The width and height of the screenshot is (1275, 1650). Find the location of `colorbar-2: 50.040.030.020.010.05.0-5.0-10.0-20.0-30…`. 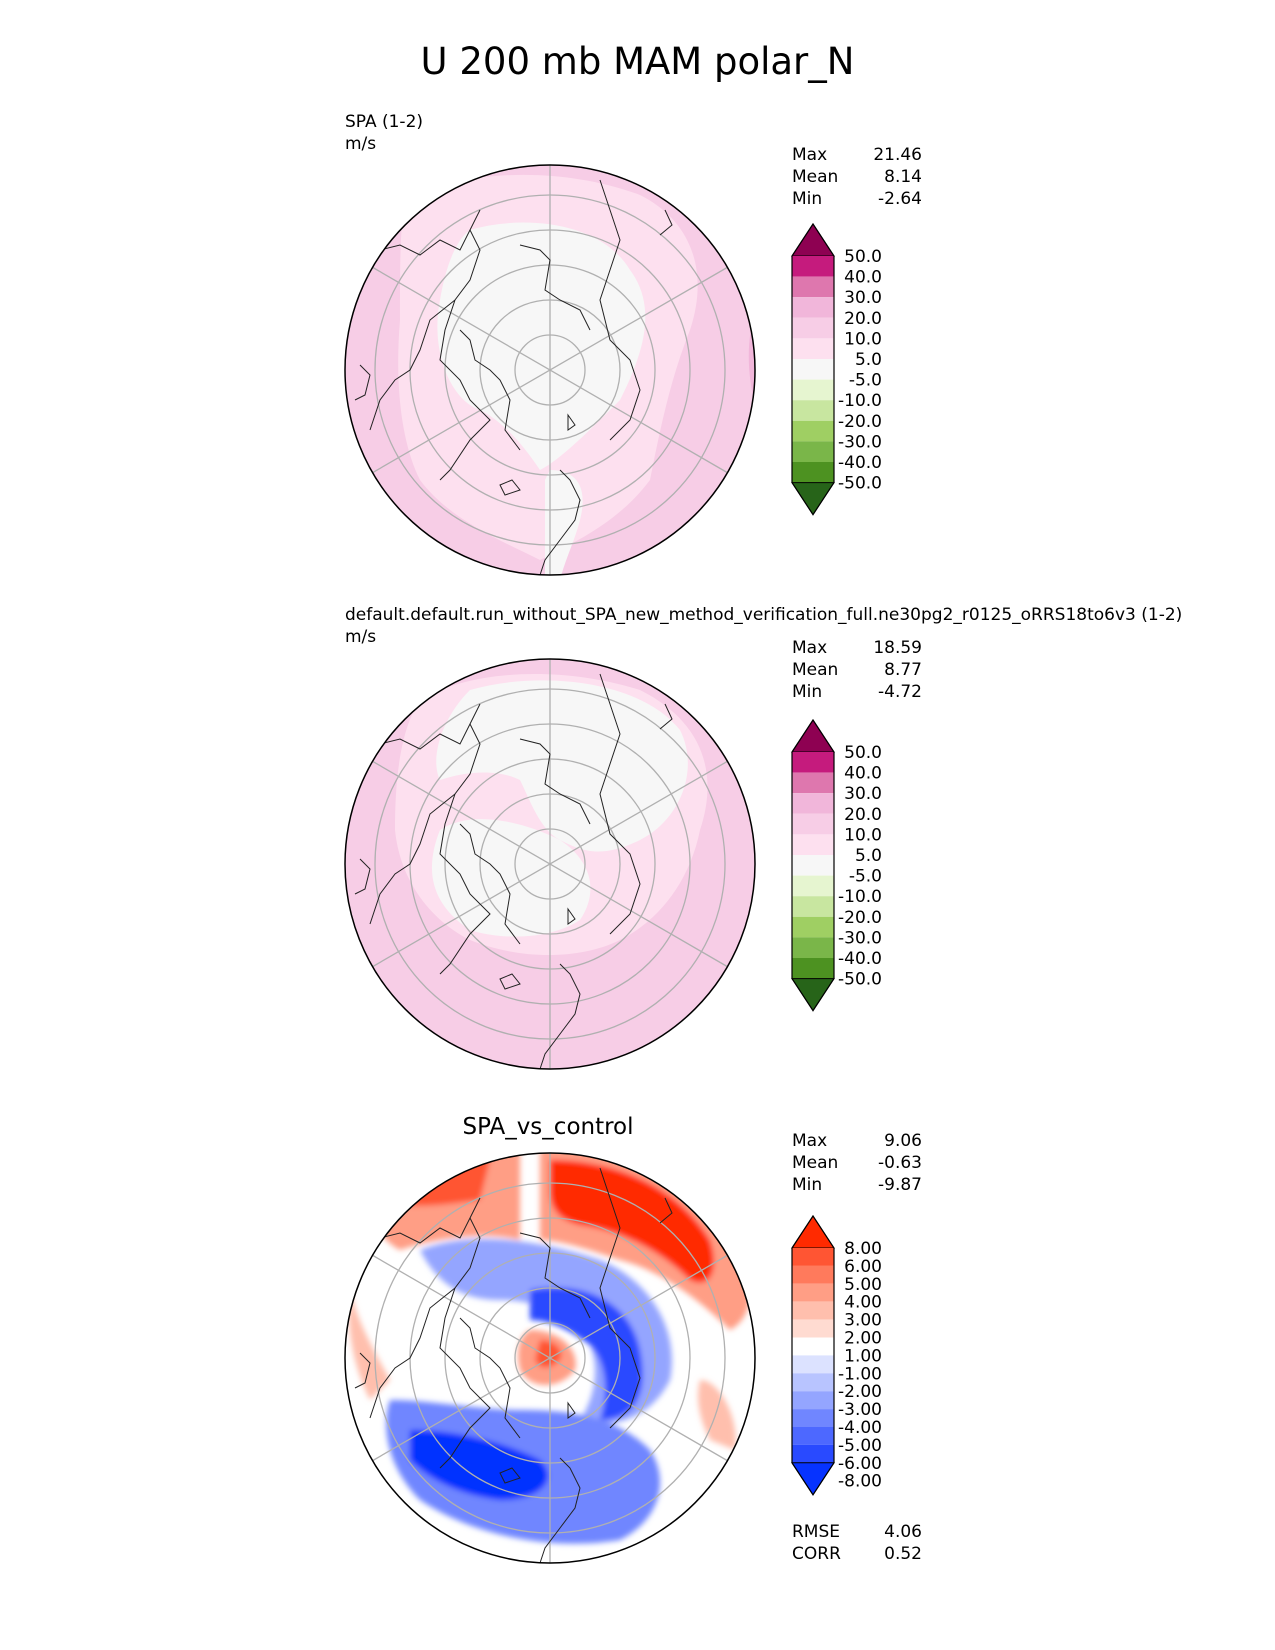

colorbar-2: 50.040.030.020.010.05.0-5.0-10.0-20.0-30… is located at coordinates (836, 865).